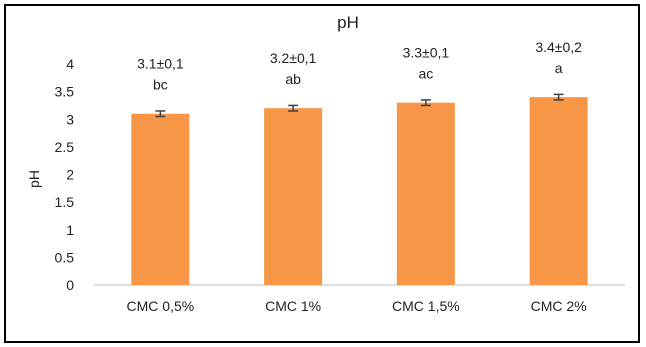  What do you see at coordinates (160, 64) in the screenshot?
I see `data-label-value: 3.1±0,1` at bounding box center [160, 64].